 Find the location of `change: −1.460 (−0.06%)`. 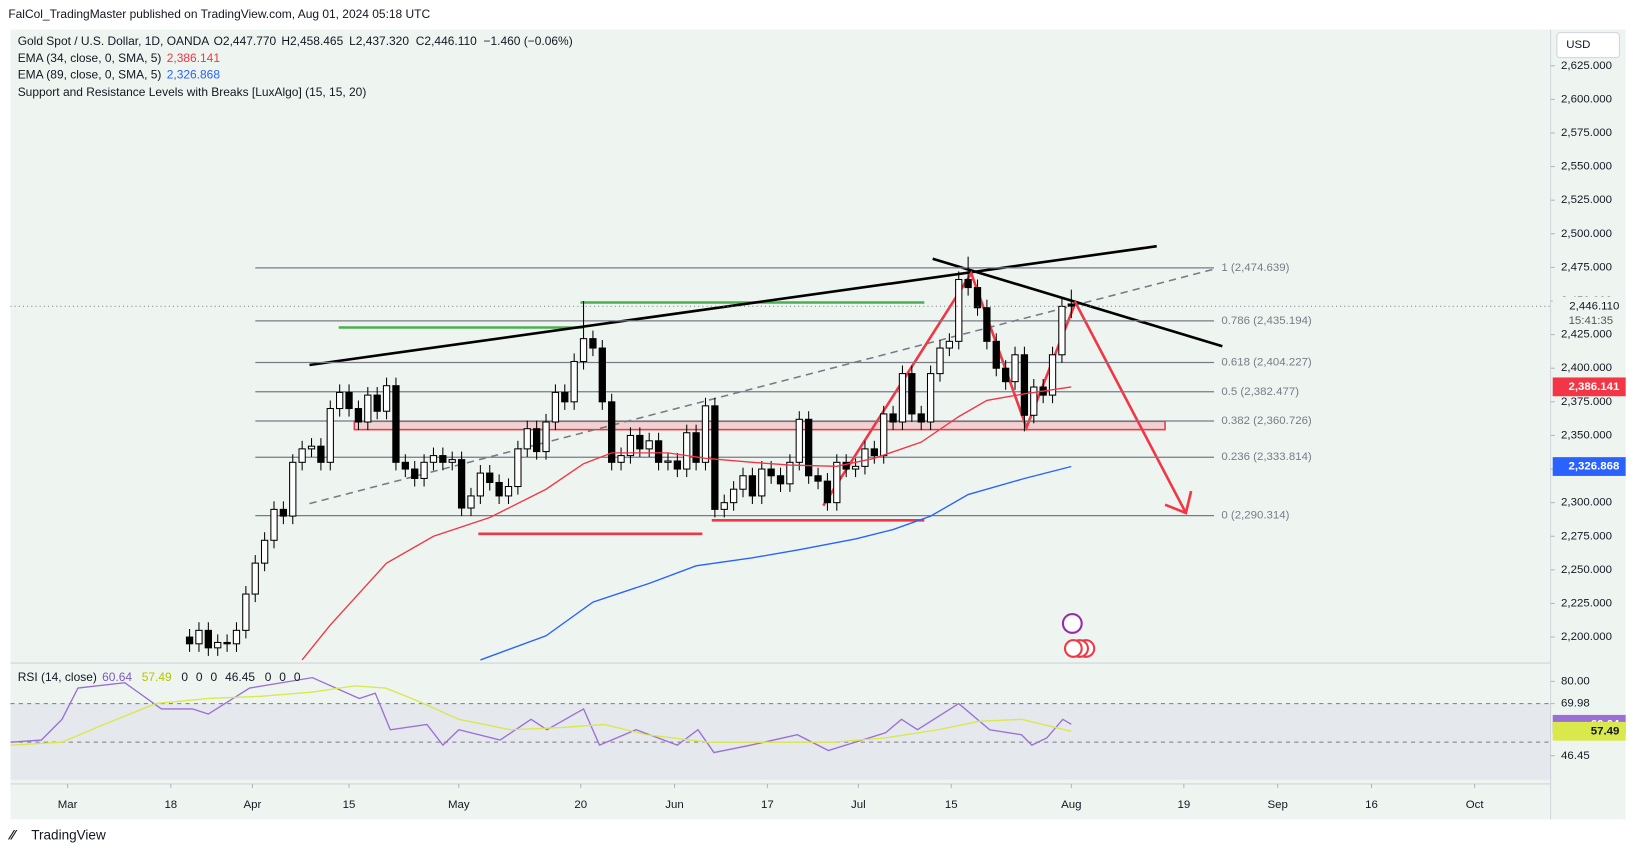

change: −1.460 (−0.06%) is located at coordinates (528, 41).